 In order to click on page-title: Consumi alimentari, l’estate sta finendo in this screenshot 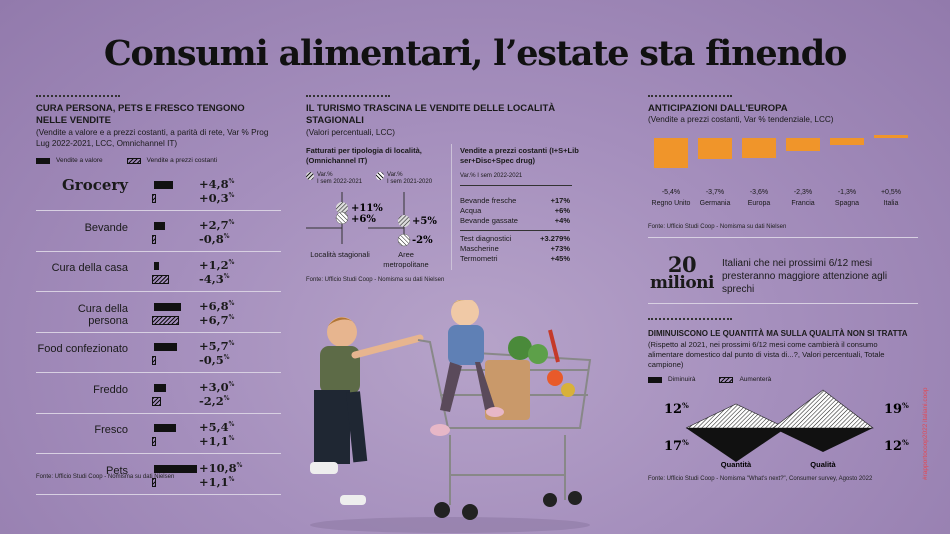, I will do `click(475, 53)`.